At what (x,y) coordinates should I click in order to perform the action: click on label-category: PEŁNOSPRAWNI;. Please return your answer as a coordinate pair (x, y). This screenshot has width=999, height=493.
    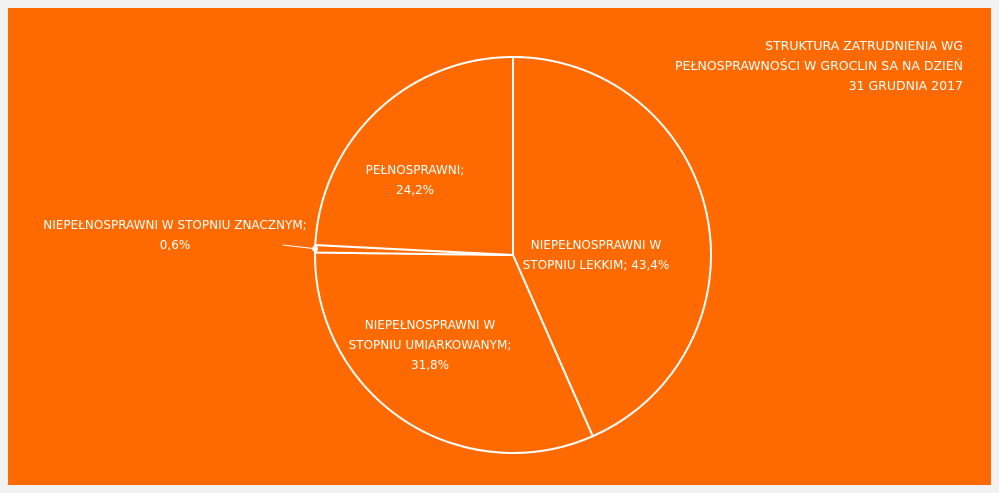
    Looking at the image, I should click on (415, 170).